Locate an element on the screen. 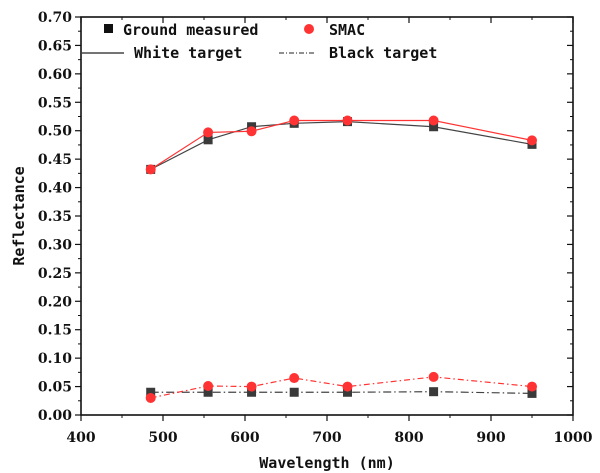 This screenshot has width=600, height=473. series-white-smac is located at coordinates (341, 145).